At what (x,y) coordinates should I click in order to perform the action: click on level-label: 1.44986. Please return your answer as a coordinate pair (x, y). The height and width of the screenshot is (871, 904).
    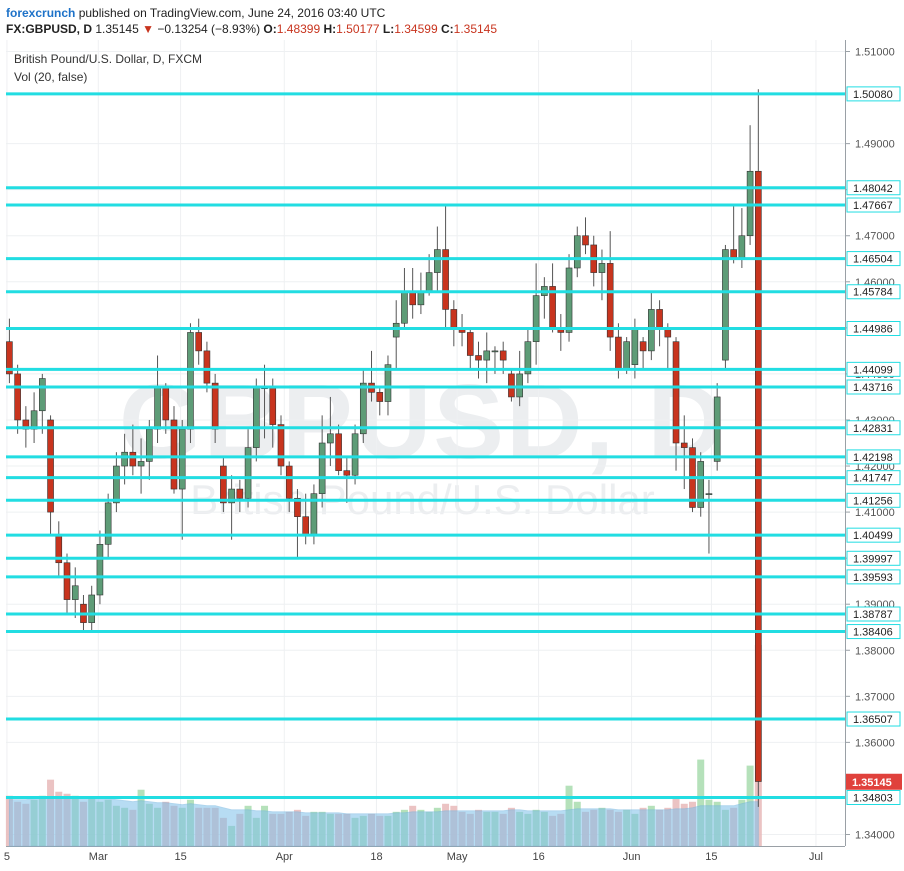
    Looking at the image, I should click on (873, 330).